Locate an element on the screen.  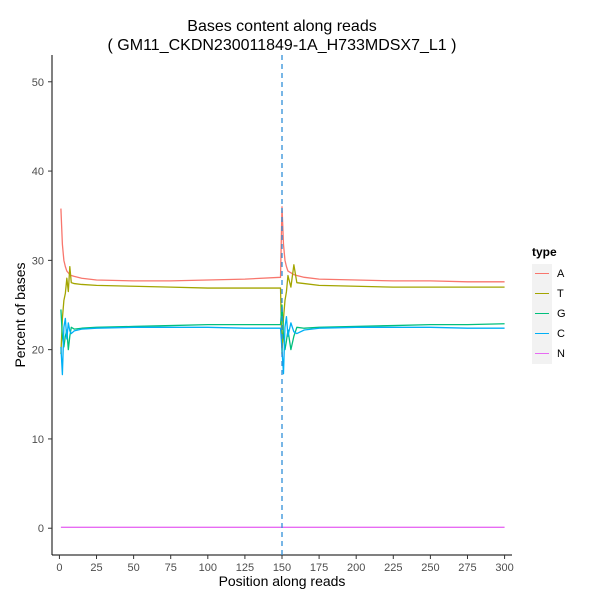
x-tick-label: 25 is located at coordinates (96, 568).